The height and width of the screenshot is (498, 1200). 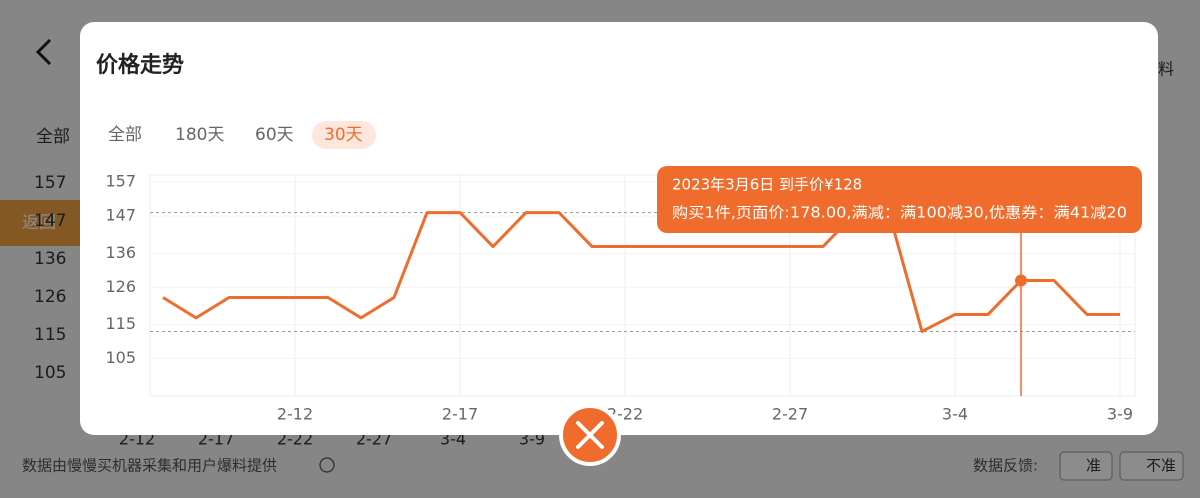 I want to click on bg-y-label: 147, so click(x=50, y=221).